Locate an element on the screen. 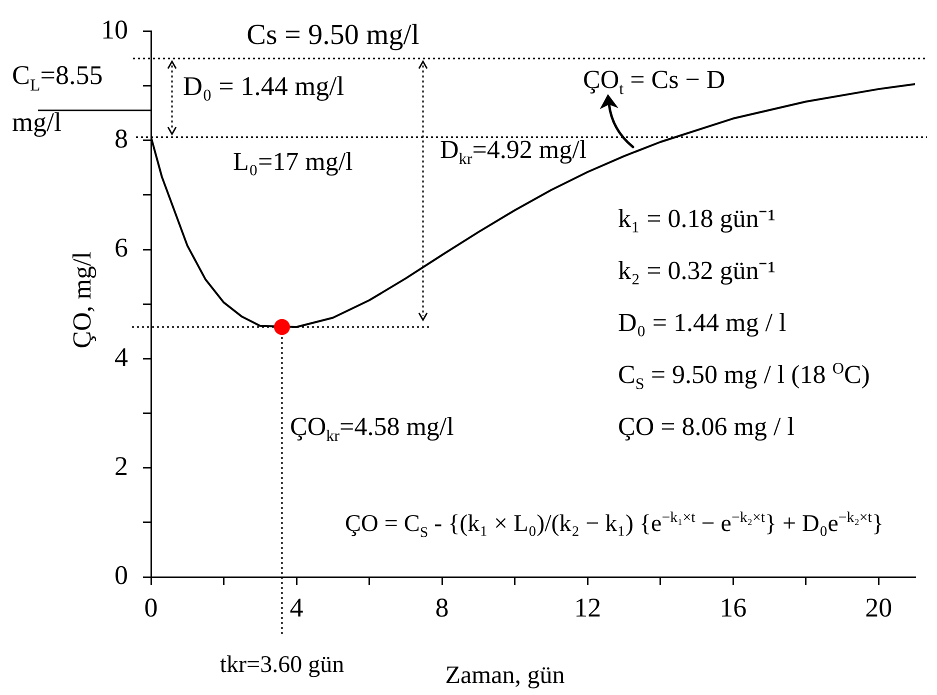 The image size is (937, 695). x-tick-label: 12 is located at coordinates (588, 607).